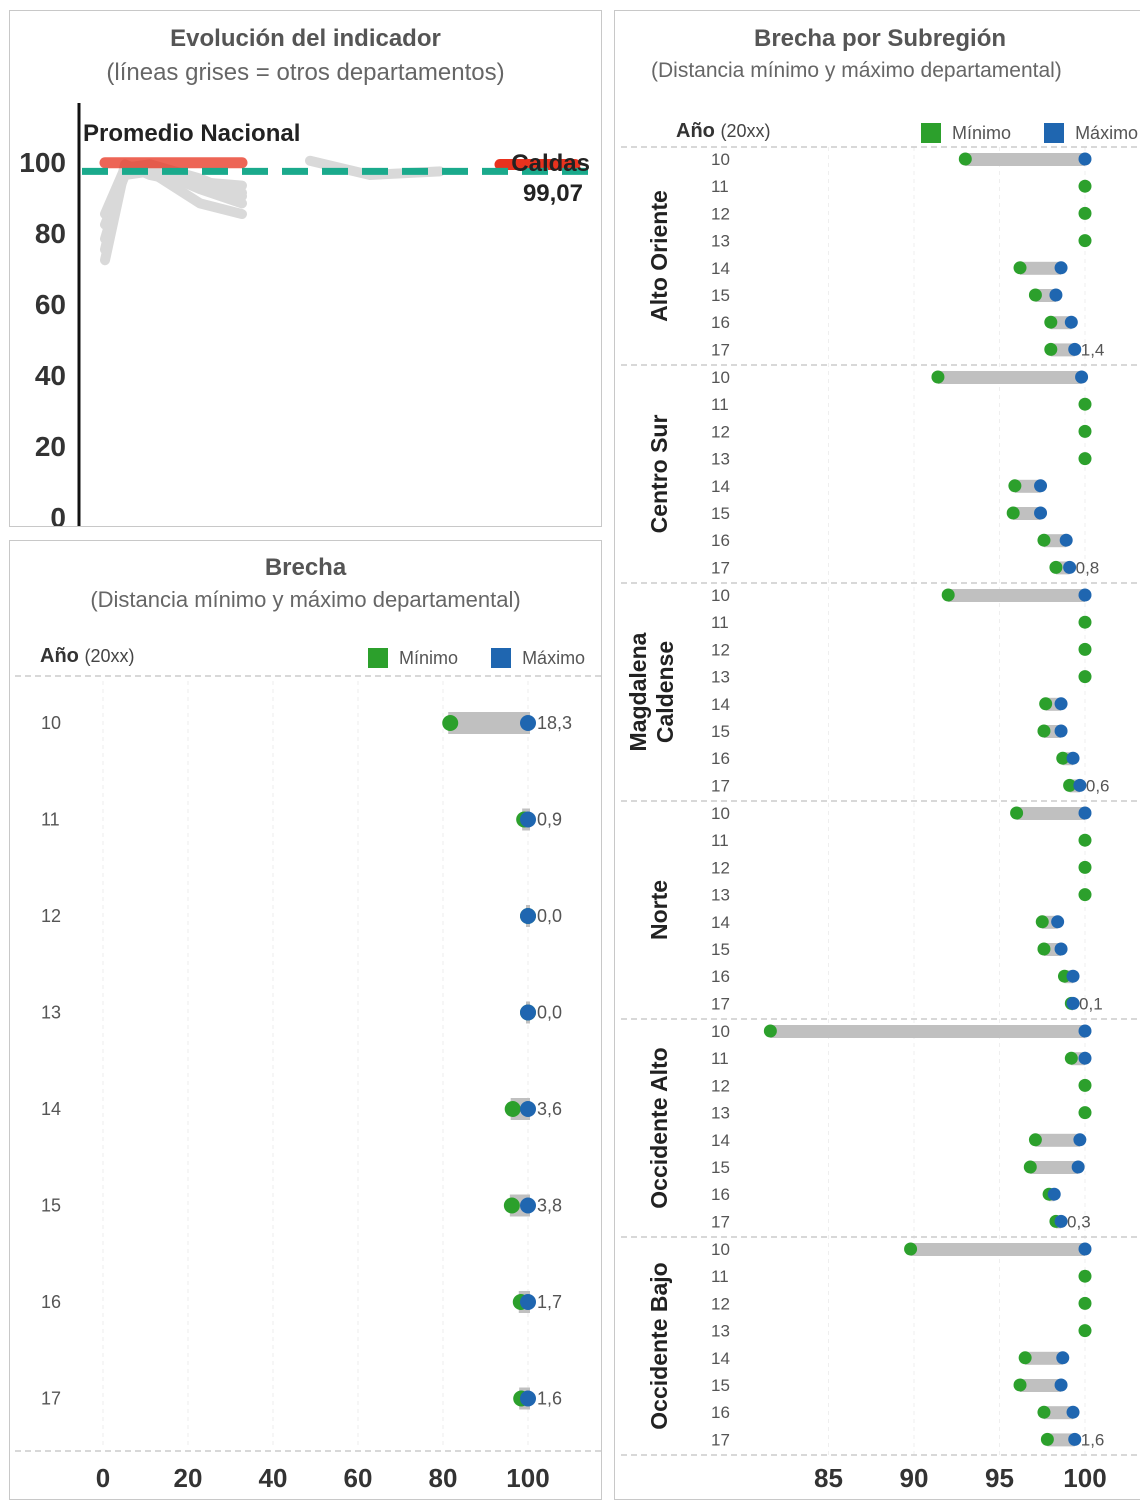 The width and height of the screenshot is (1140, 1500). Describe the element at coordinates (665, 692) in the screenshot. I see `subregion-name: Caldense` at that location.